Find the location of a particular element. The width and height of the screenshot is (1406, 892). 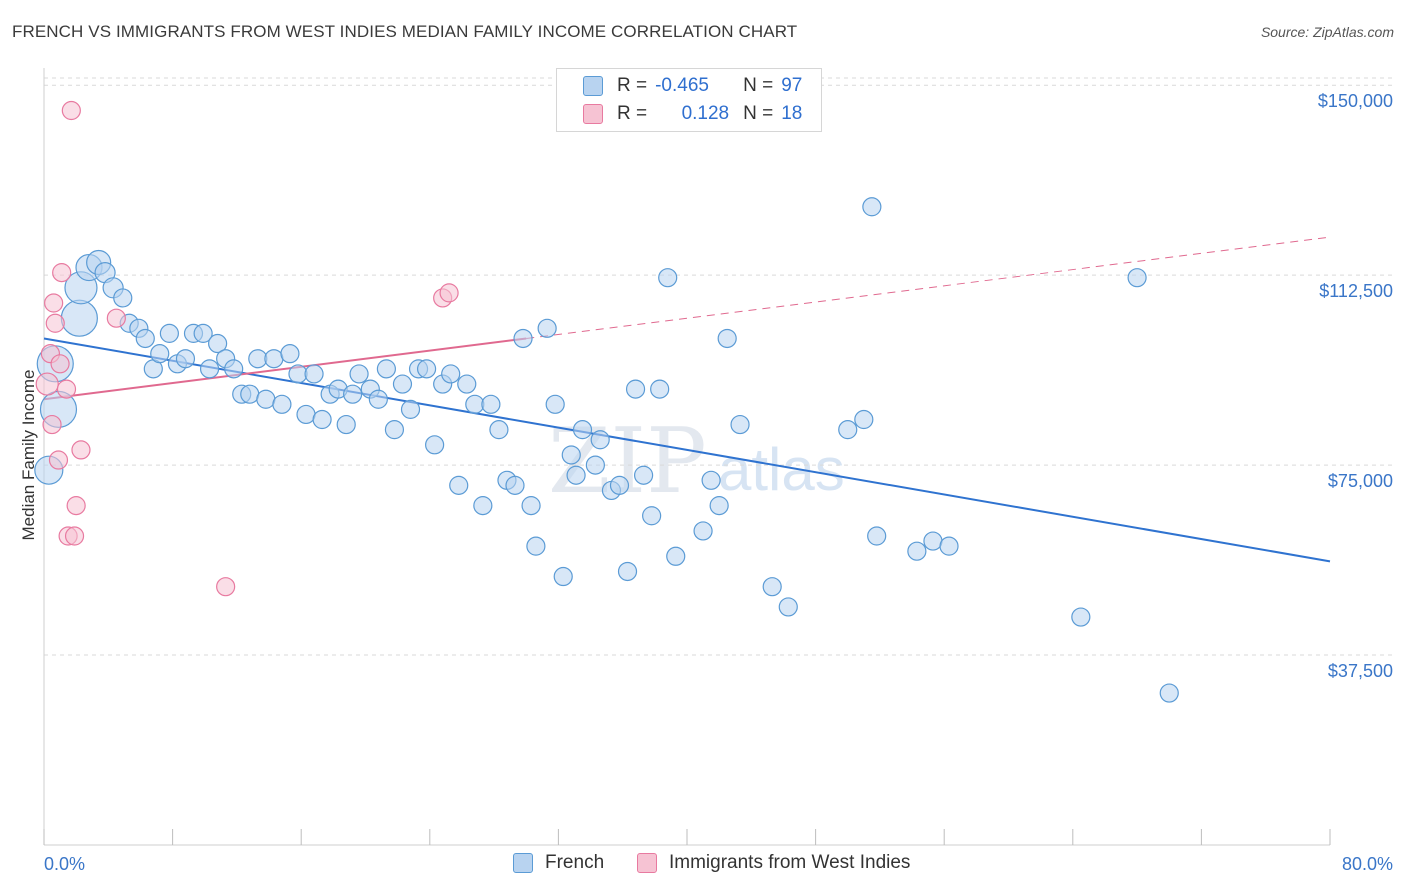

series-legend: French Immigrants from West Indies is located at coordinates (703, 865).